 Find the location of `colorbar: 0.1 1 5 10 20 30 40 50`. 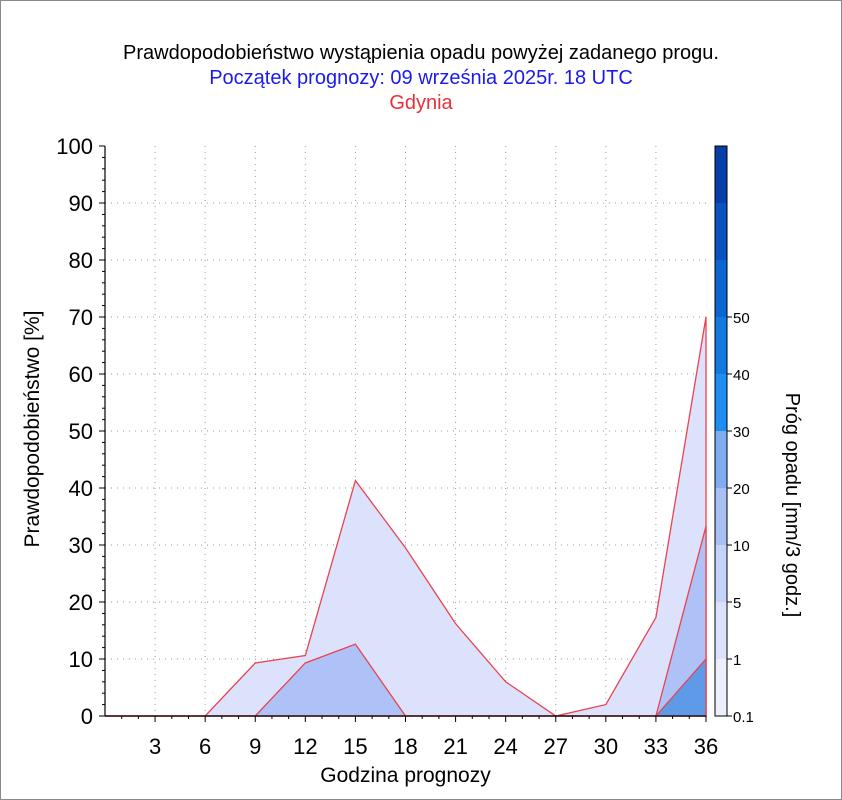

colorbar: 0.1 1 5 10 20 30 40 50 is located at coordinates (734, 435).